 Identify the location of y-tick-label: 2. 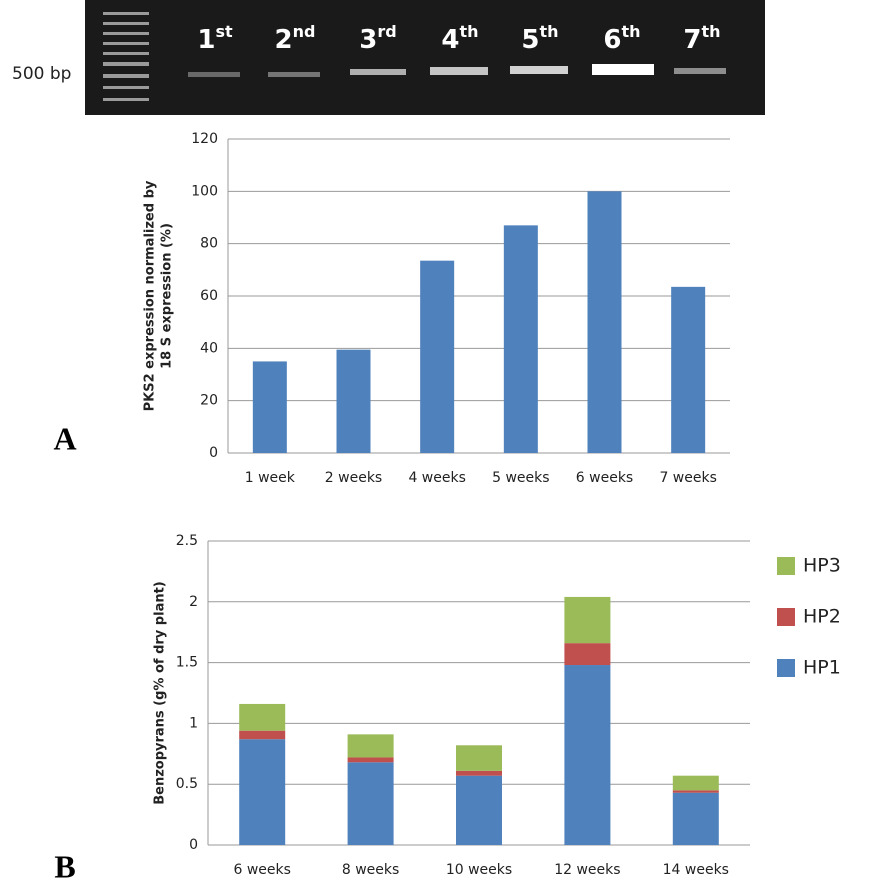
(193, 602).